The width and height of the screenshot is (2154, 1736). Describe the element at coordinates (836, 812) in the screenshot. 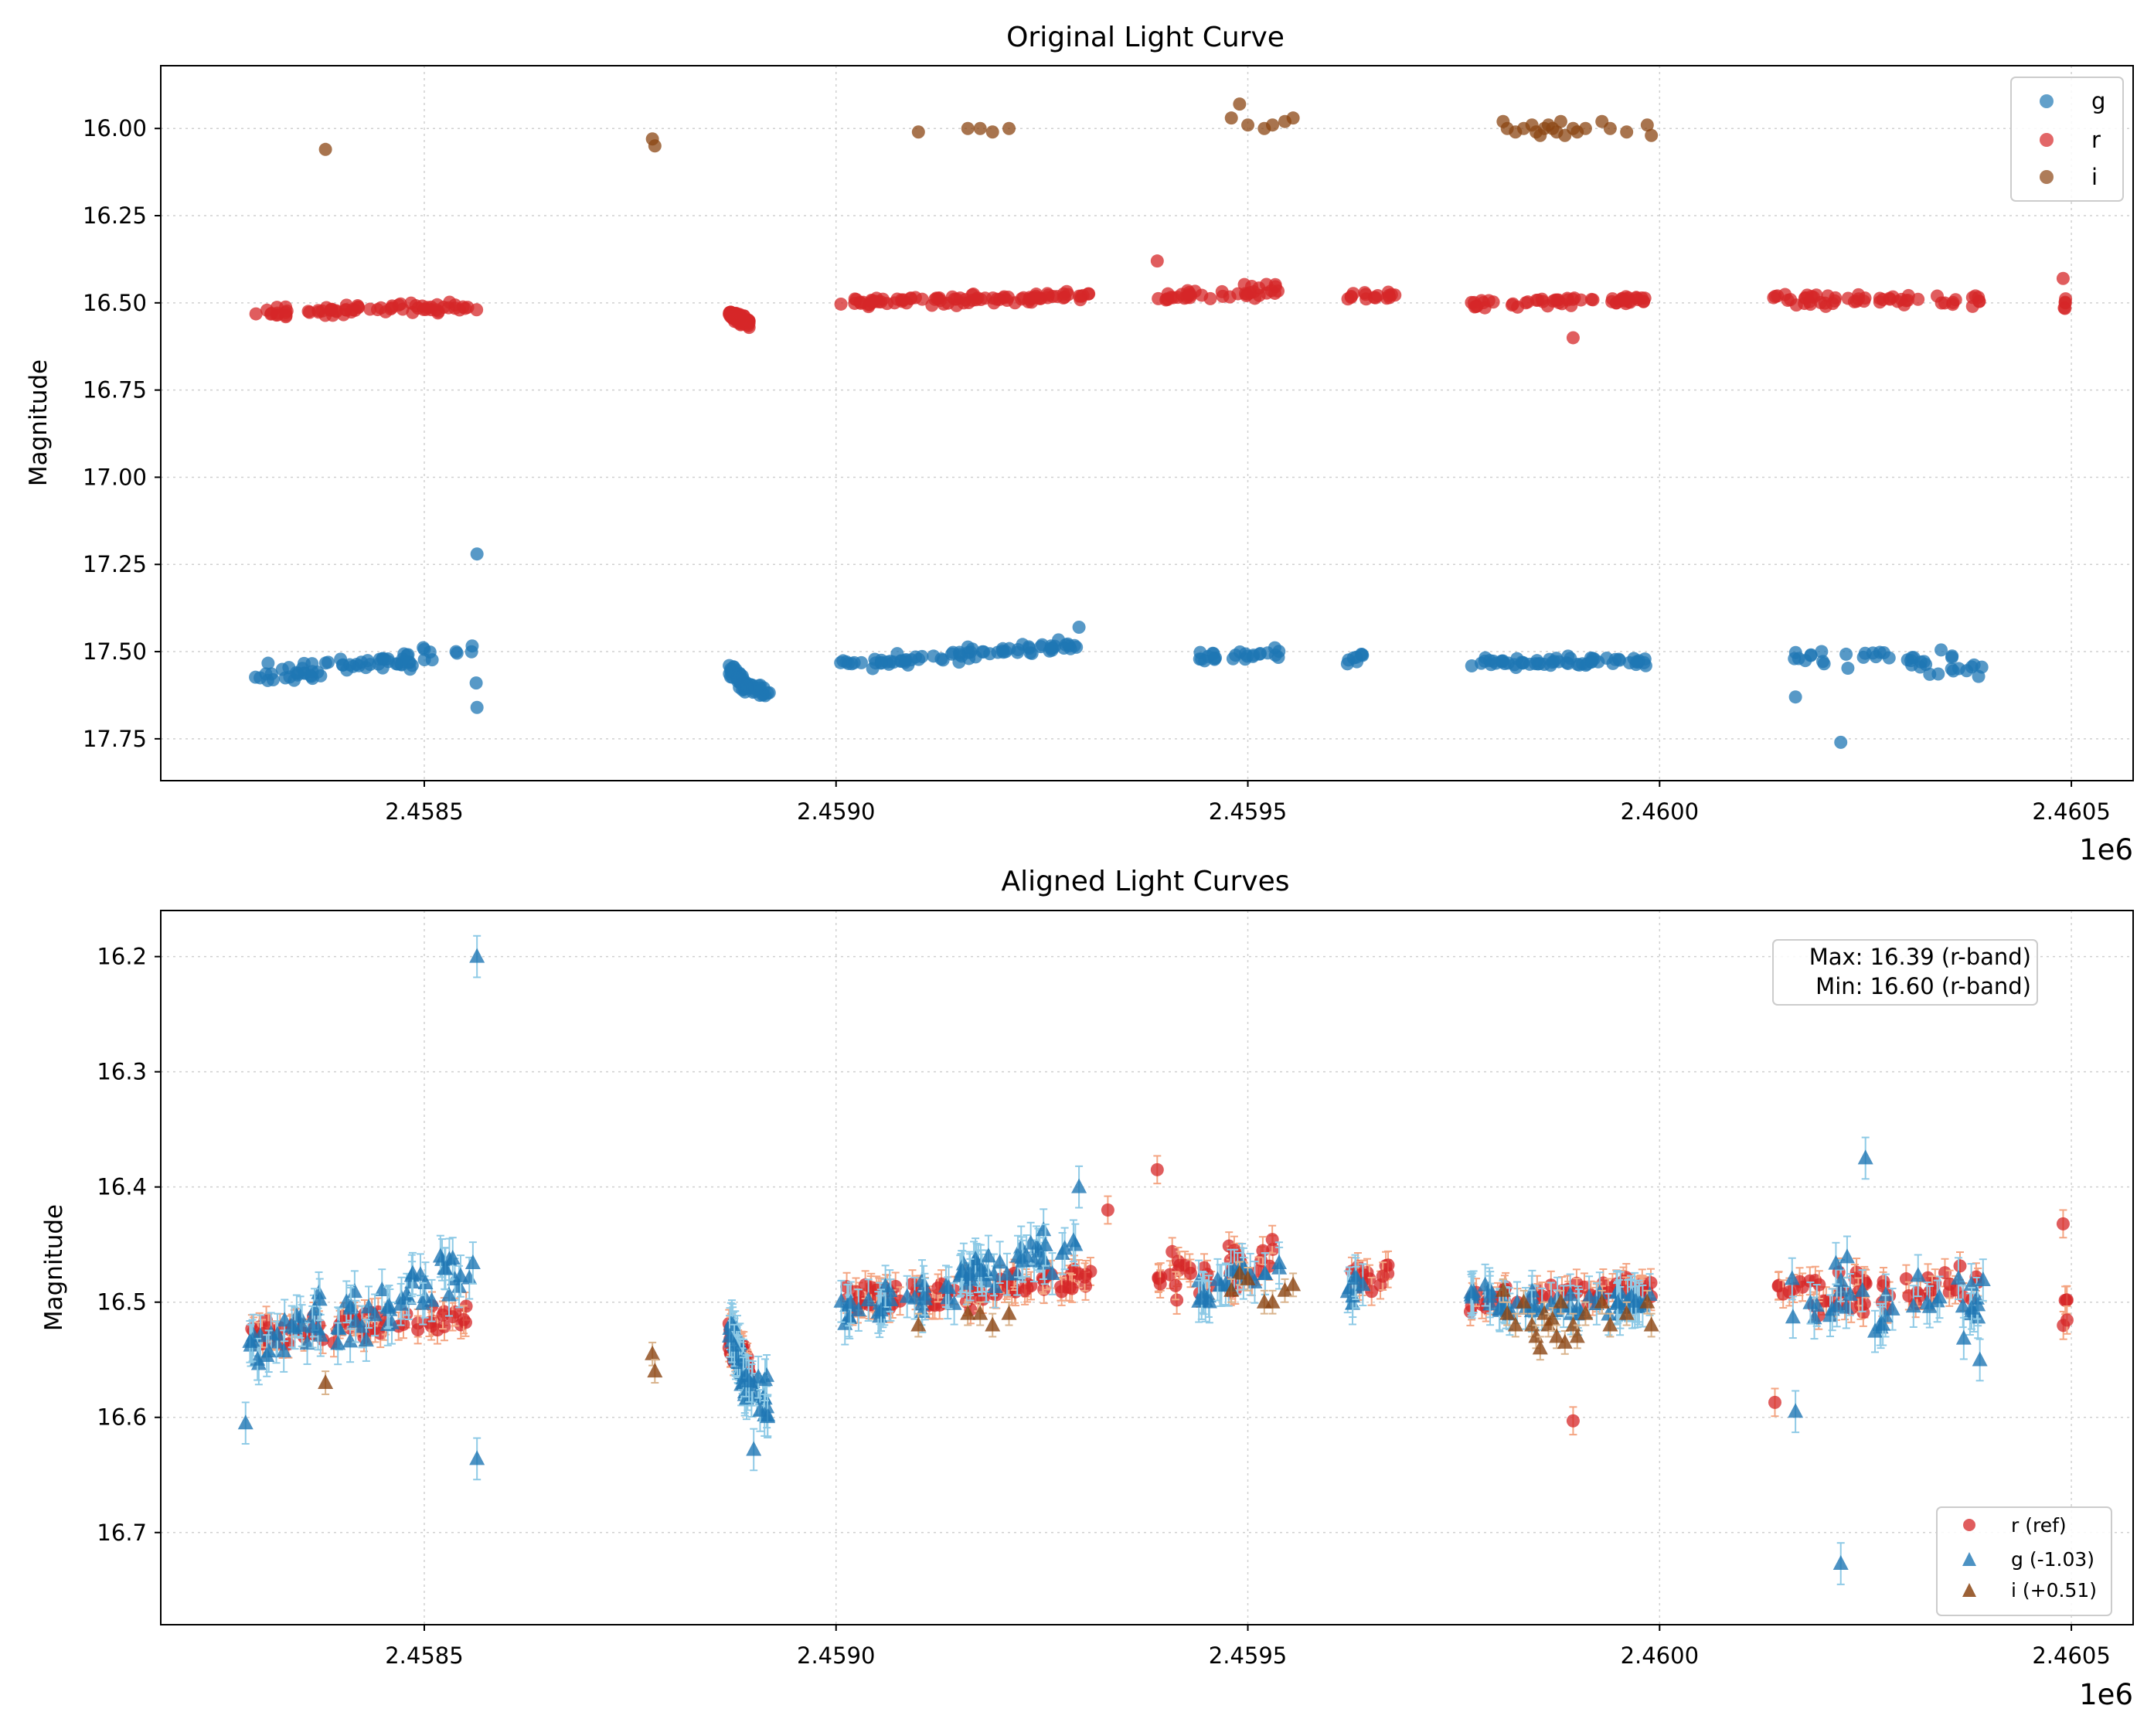

I see `x-tick-label: 2.4590` at that location.